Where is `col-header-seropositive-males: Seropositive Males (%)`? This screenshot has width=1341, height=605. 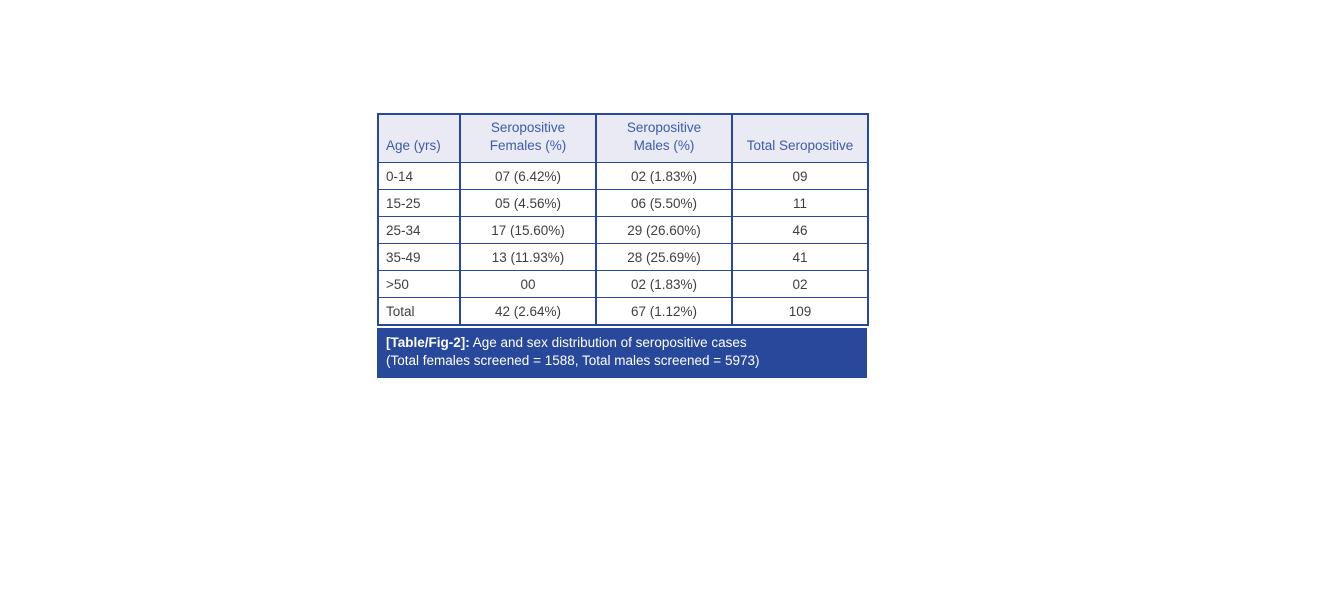
col-header-seropositive-males: Seropositive Males (%) is located at coordinates (664, 138).